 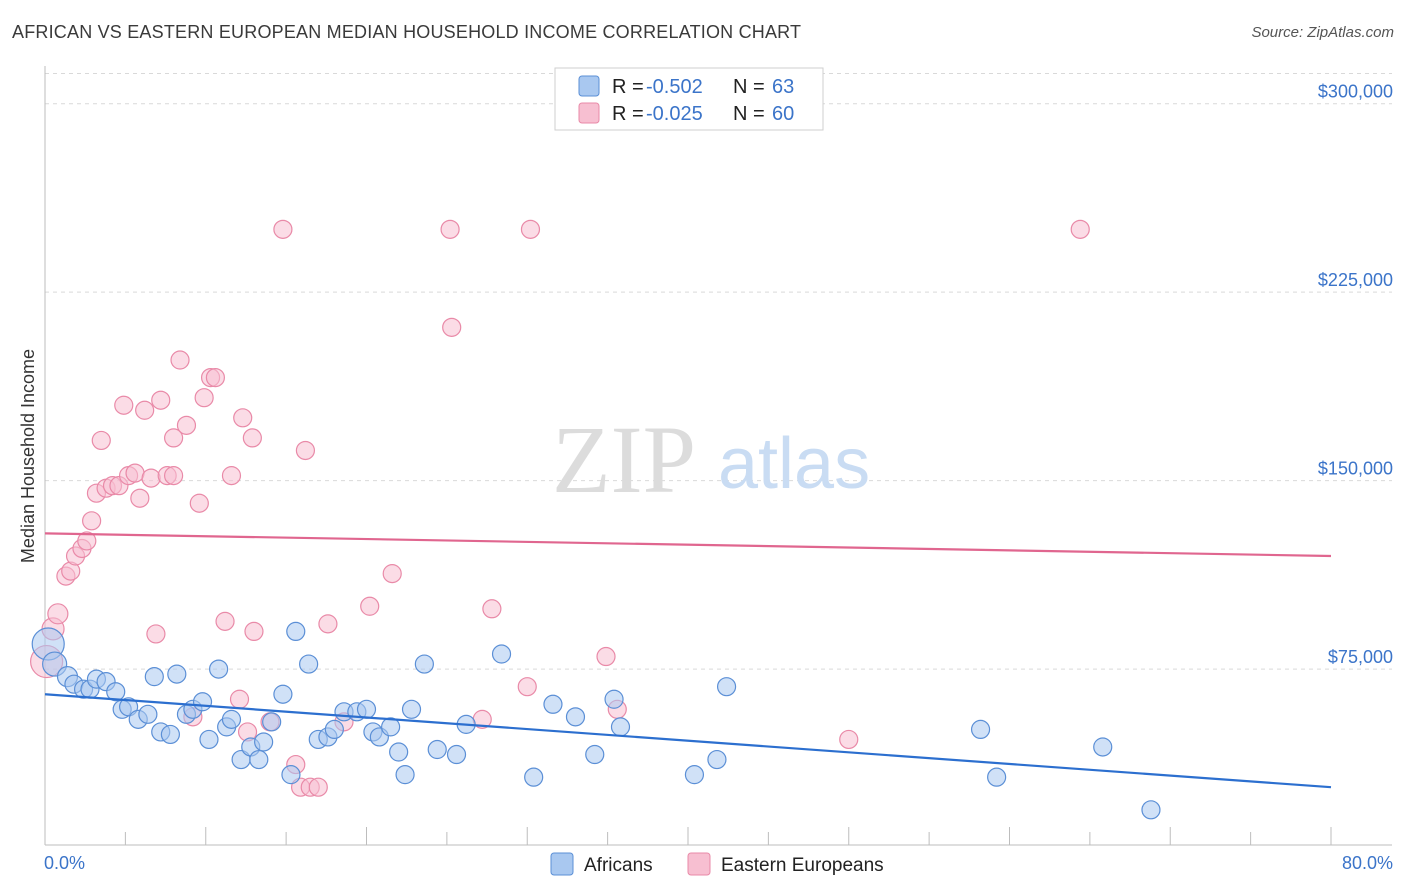 I want to click on bottom-legend-swatch-eastern, so click(x=699, y=864).